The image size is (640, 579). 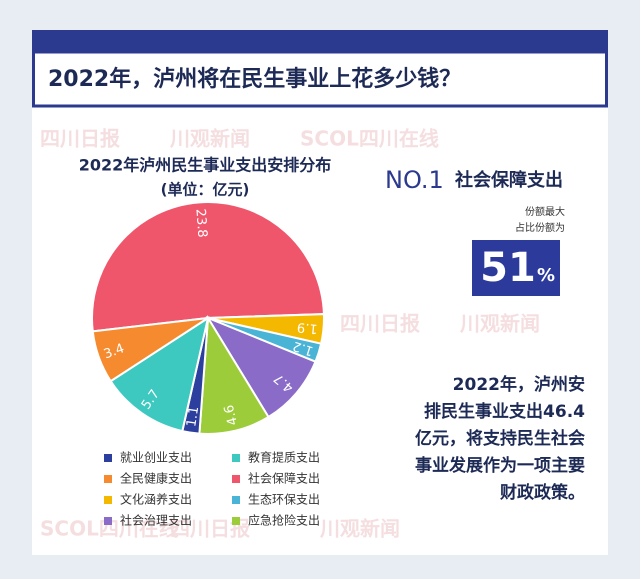 I want to click on legend-label: 全民健康支出, so click(x=156, y=478).